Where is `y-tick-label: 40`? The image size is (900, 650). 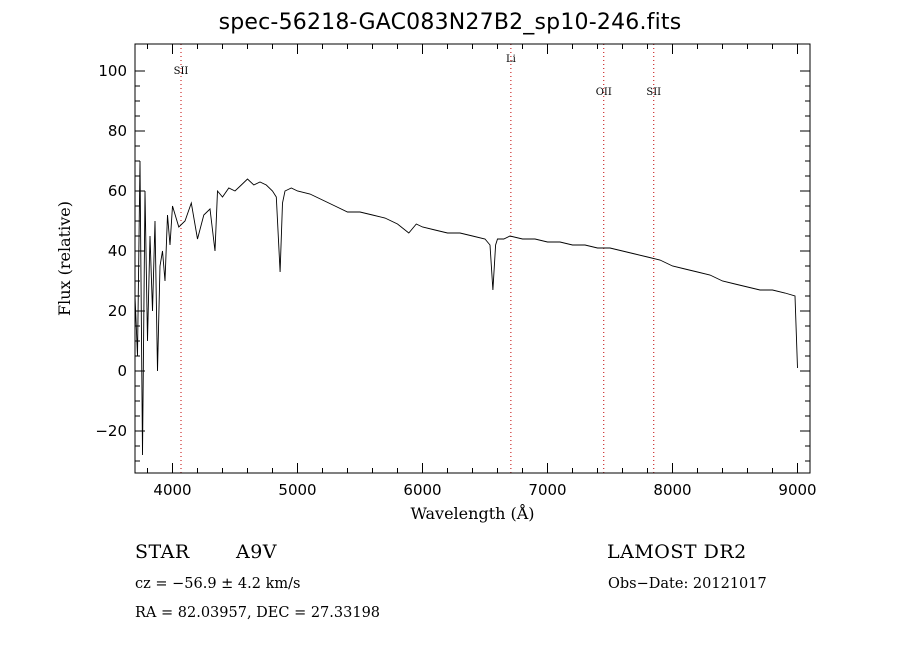
y-tick-label: 40 is located at coordinates (117, 251).